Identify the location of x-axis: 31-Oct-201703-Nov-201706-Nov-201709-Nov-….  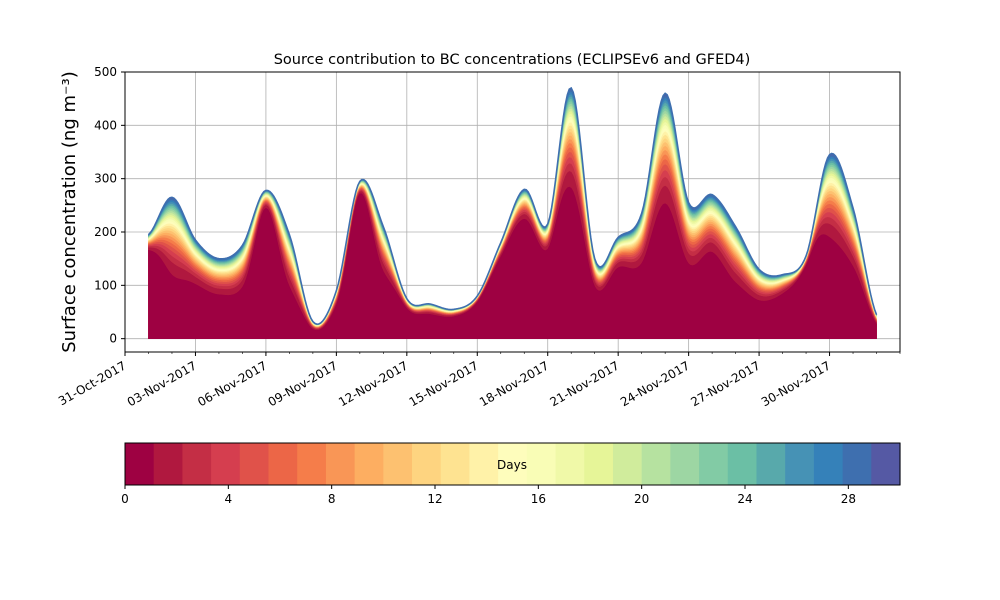
(478, 380).